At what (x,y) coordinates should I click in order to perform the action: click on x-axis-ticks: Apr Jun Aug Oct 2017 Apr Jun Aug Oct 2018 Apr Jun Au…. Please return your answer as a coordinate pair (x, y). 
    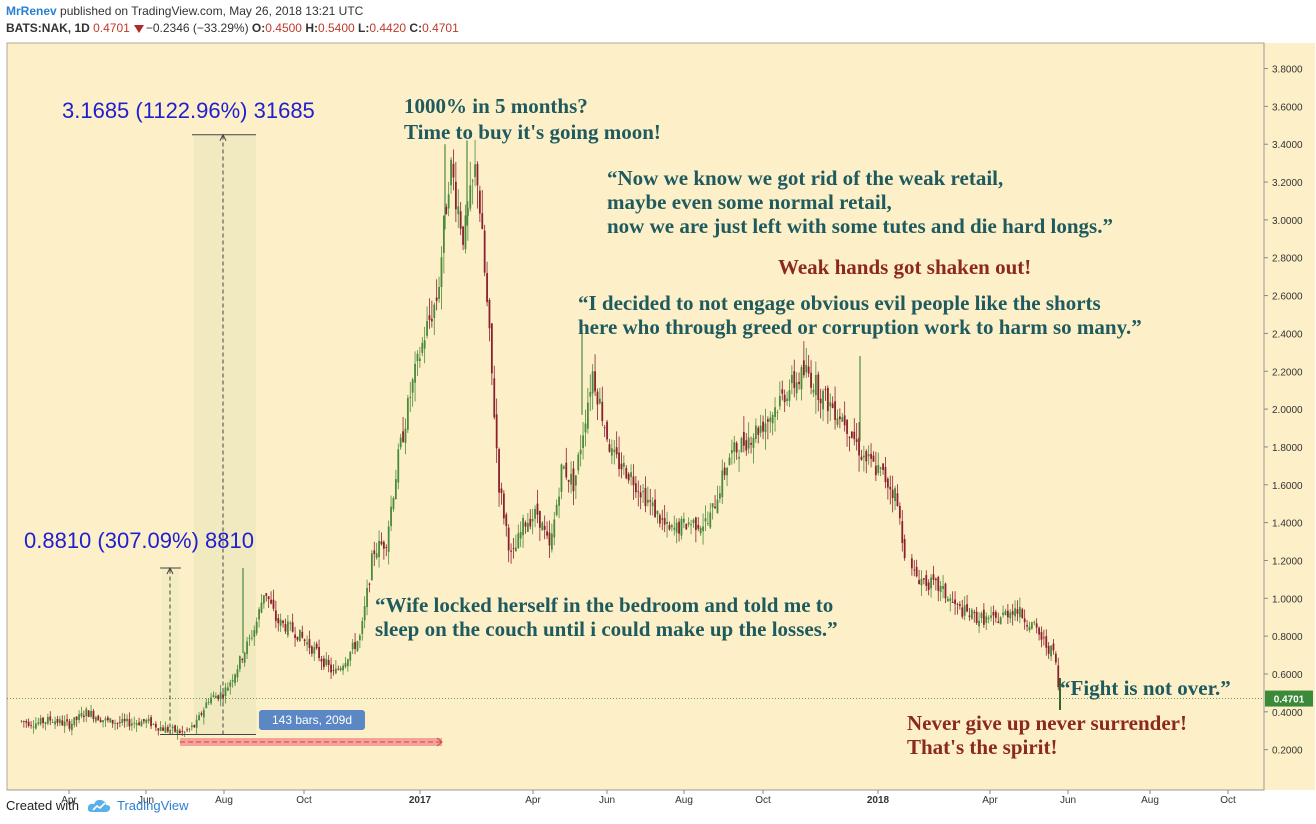
    Looking at the image, I should click on (648, 798).